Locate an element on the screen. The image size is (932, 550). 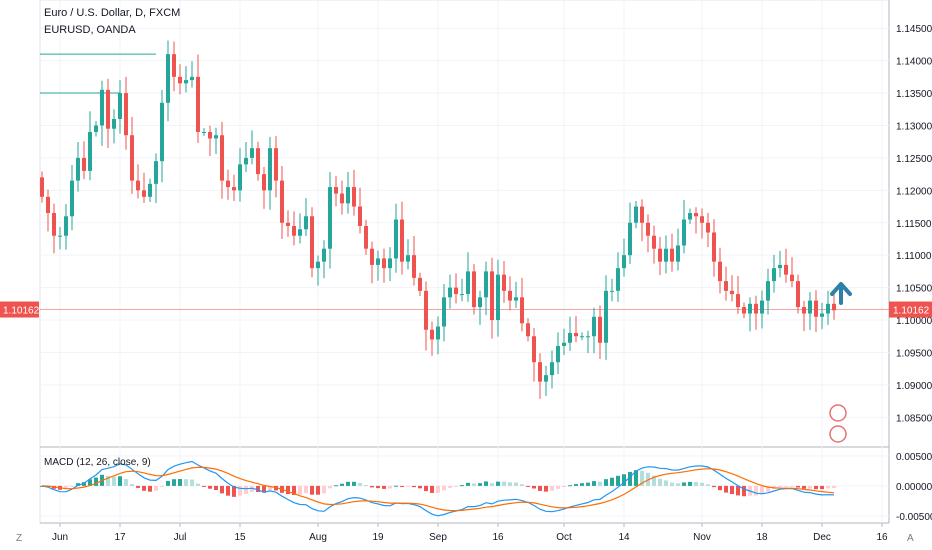
left-price-badge is located at coordinates (19, 309).